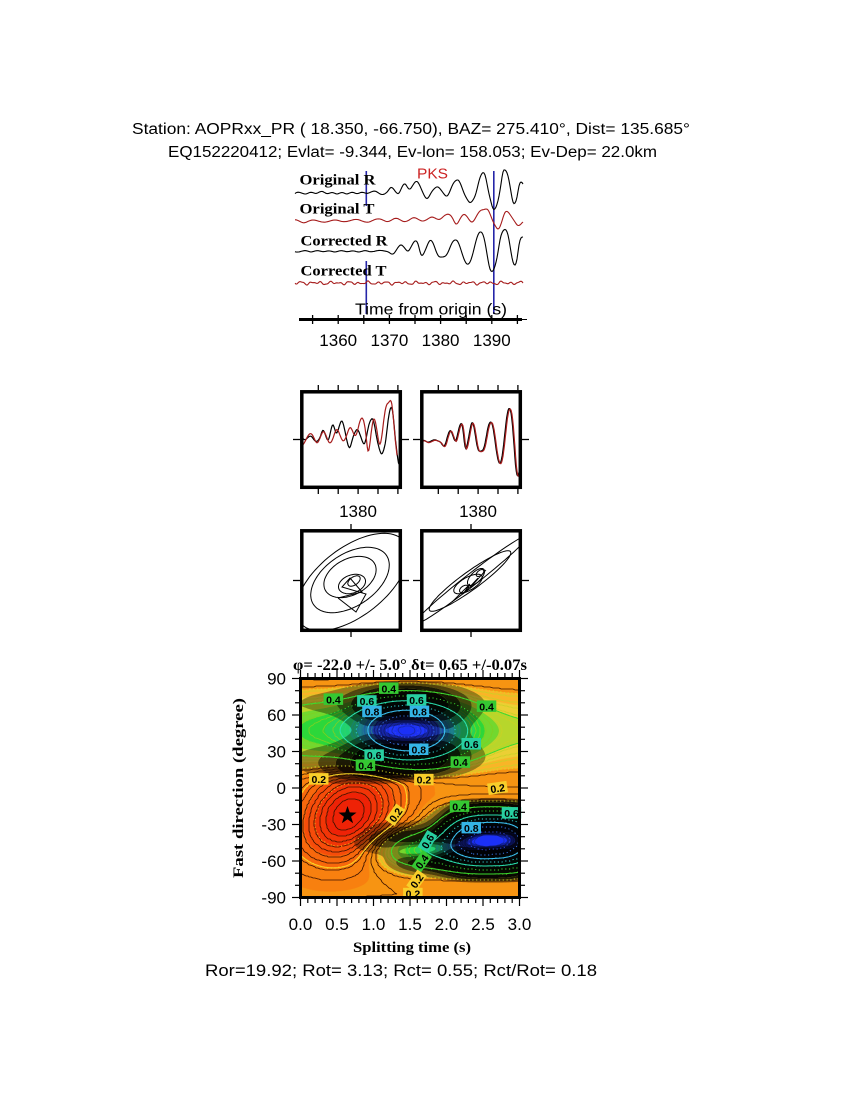  What do you see at coordinates (345, 242) in the screenshot?
I see `svg-text: Corrected R` at bounding box center [345, 242].